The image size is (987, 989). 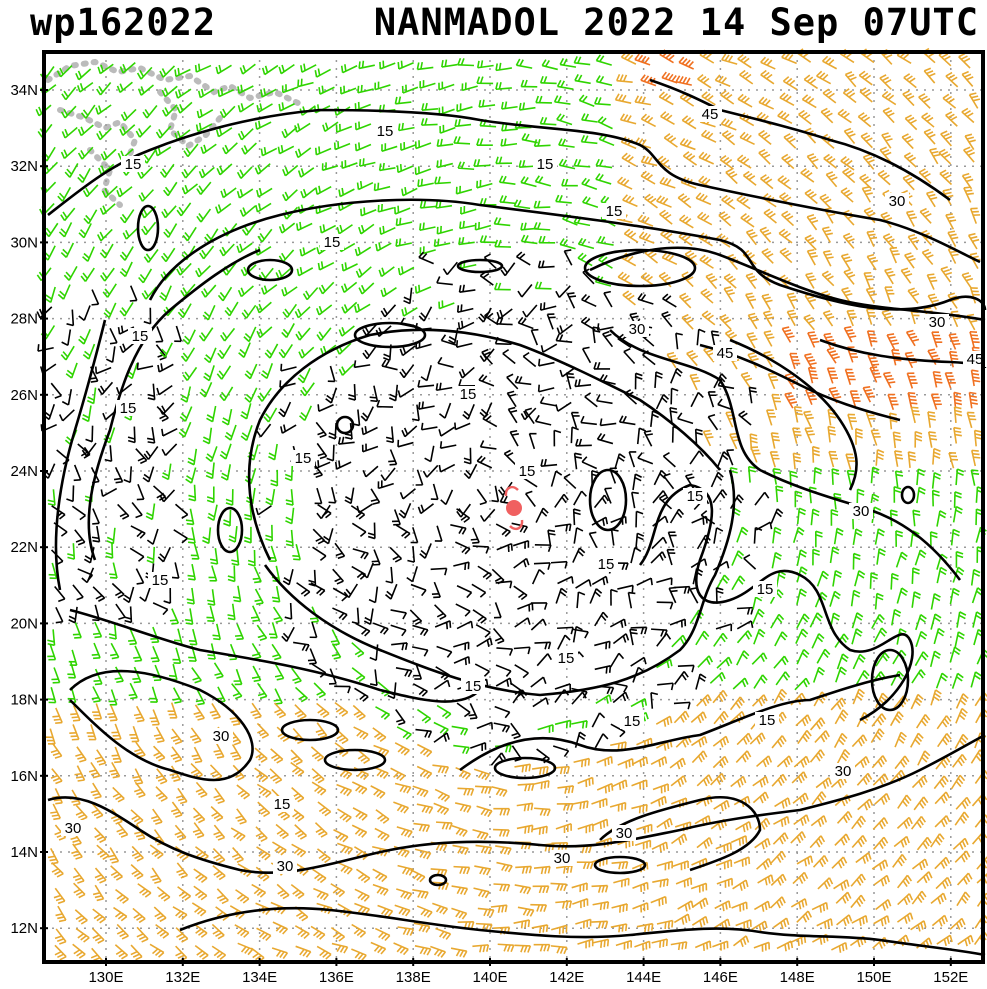 I want to click on lon-label: 142E, so click(x=566, y=977).